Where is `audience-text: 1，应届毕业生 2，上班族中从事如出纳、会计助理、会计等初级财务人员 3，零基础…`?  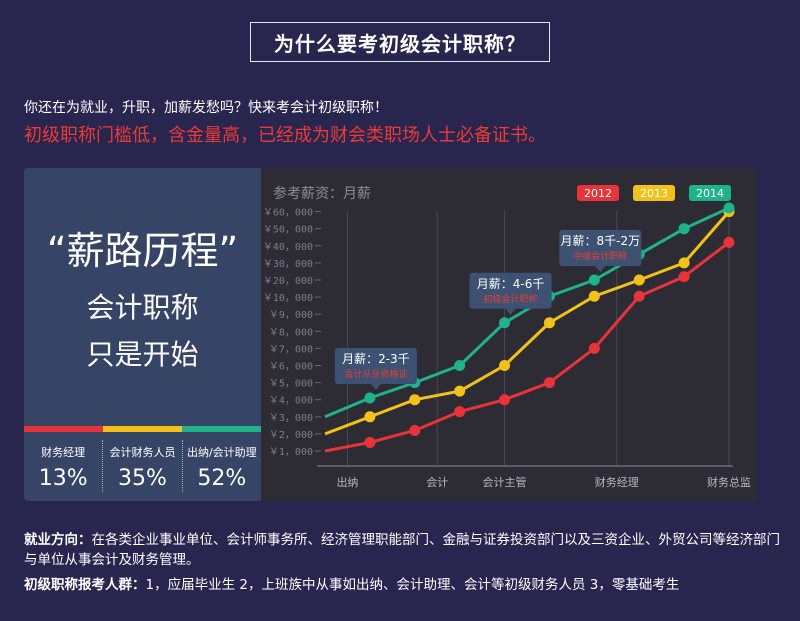
audience-text: 1，应届毕业生 2，上班族中从事如出纳、会计助理、会计等初级财务人员 3，零基础… is located at coordinates (412, 585).